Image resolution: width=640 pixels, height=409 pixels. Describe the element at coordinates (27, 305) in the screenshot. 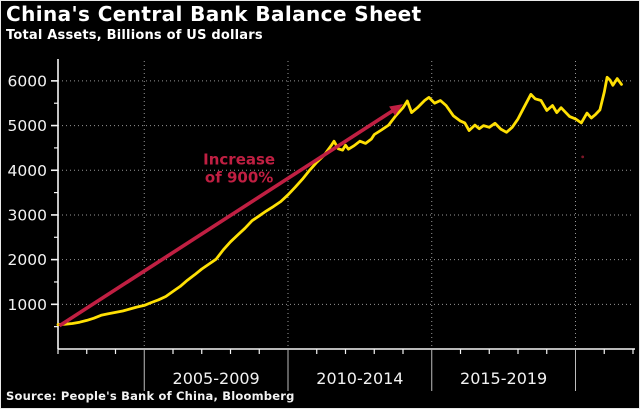

I see `y-axis-tick-label: 1000` at that location.